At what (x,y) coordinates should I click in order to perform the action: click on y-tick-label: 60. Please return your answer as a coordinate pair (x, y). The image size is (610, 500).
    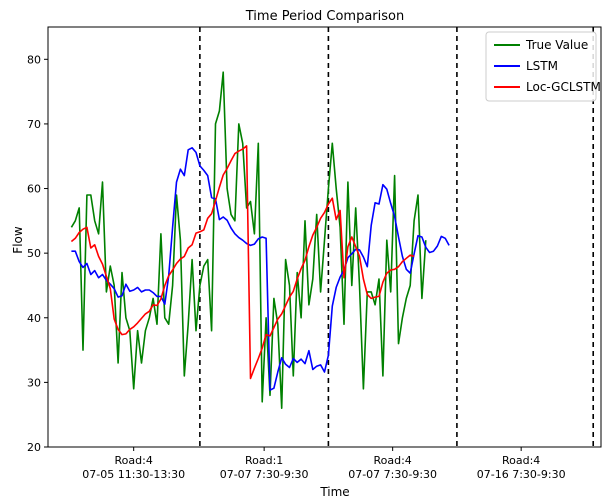
    Looking at the image, I should click on (34, 189).